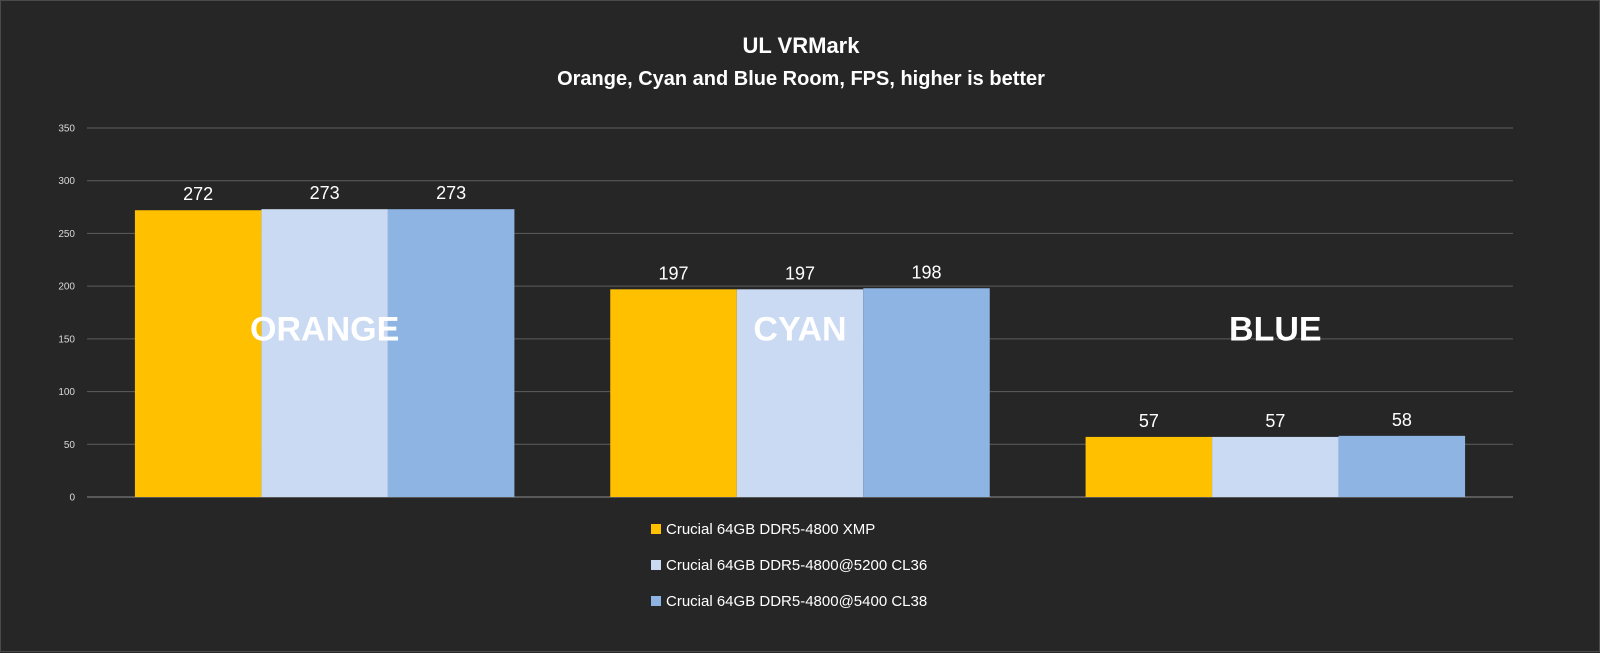  I want to click on y-tick-label: 100, so click(66, 392).